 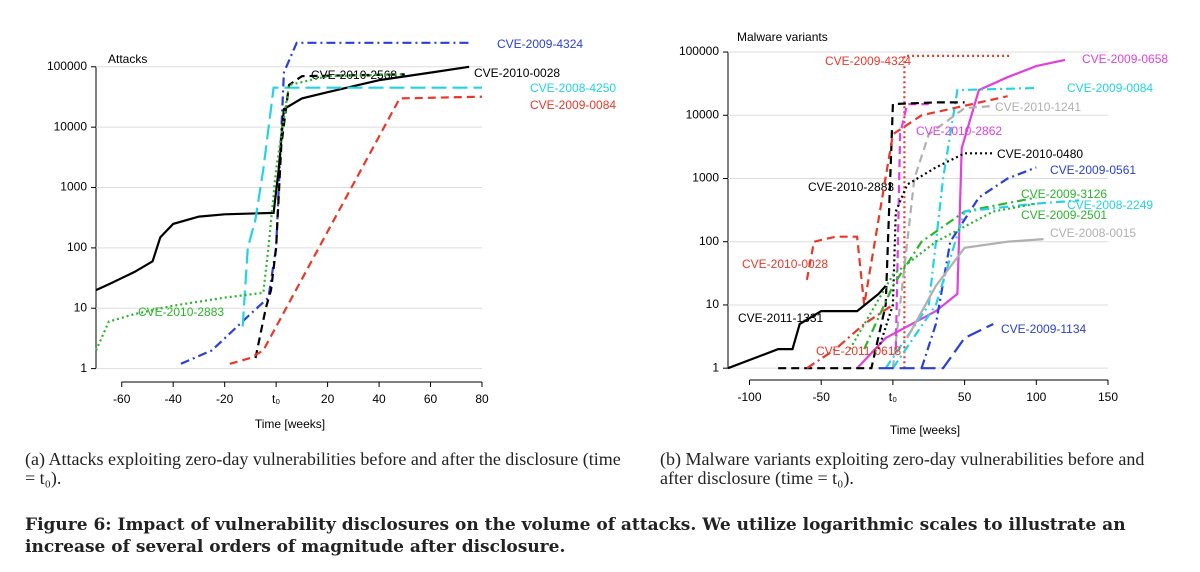 What do you see at coordinates (780, 318) in the screenshot?
I see `series-label: CVE-2011-1331` at bounding box center [780, 318].